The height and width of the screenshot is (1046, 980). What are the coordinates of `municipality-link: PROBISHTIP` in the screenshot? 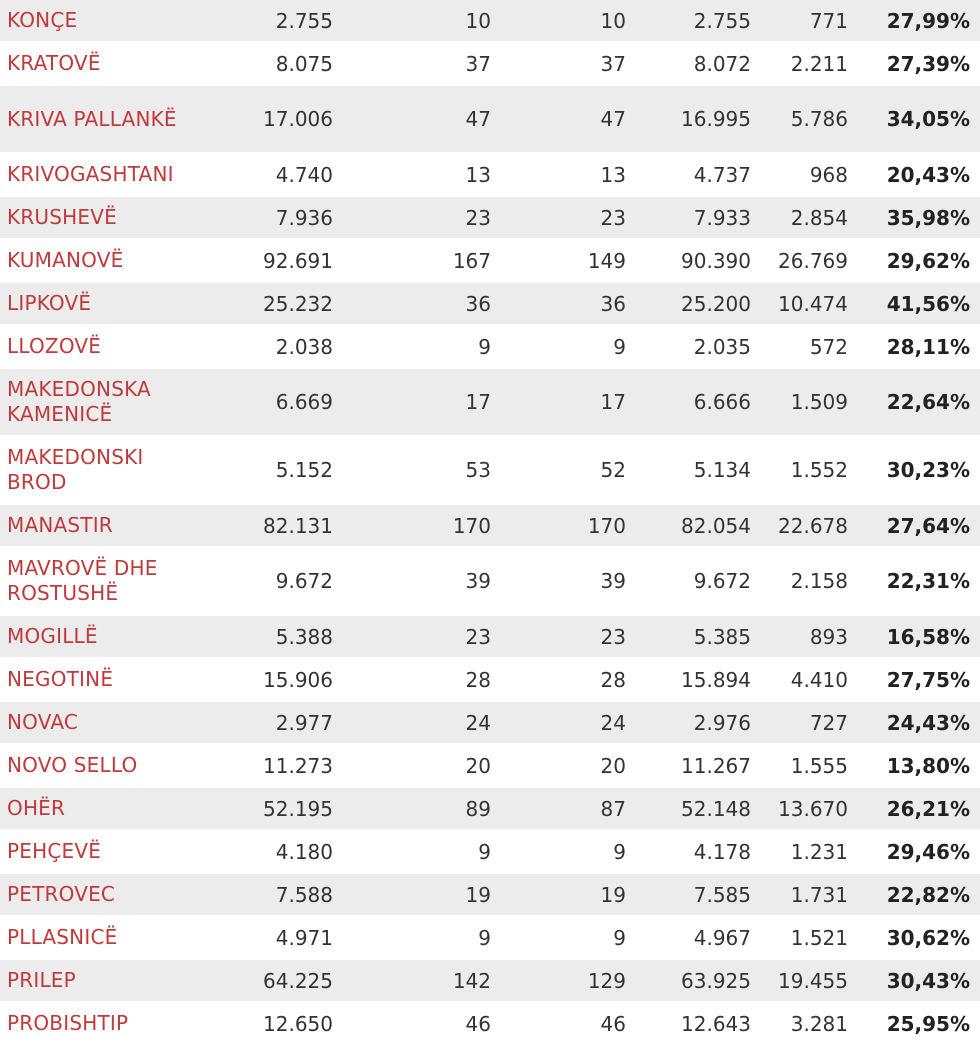 It's located at (68, 1023).